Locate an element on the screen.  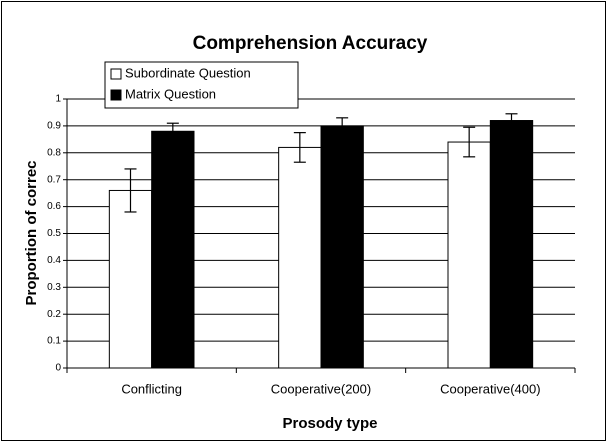
y-tick-label: 0 is located at coordinates (58, 368).